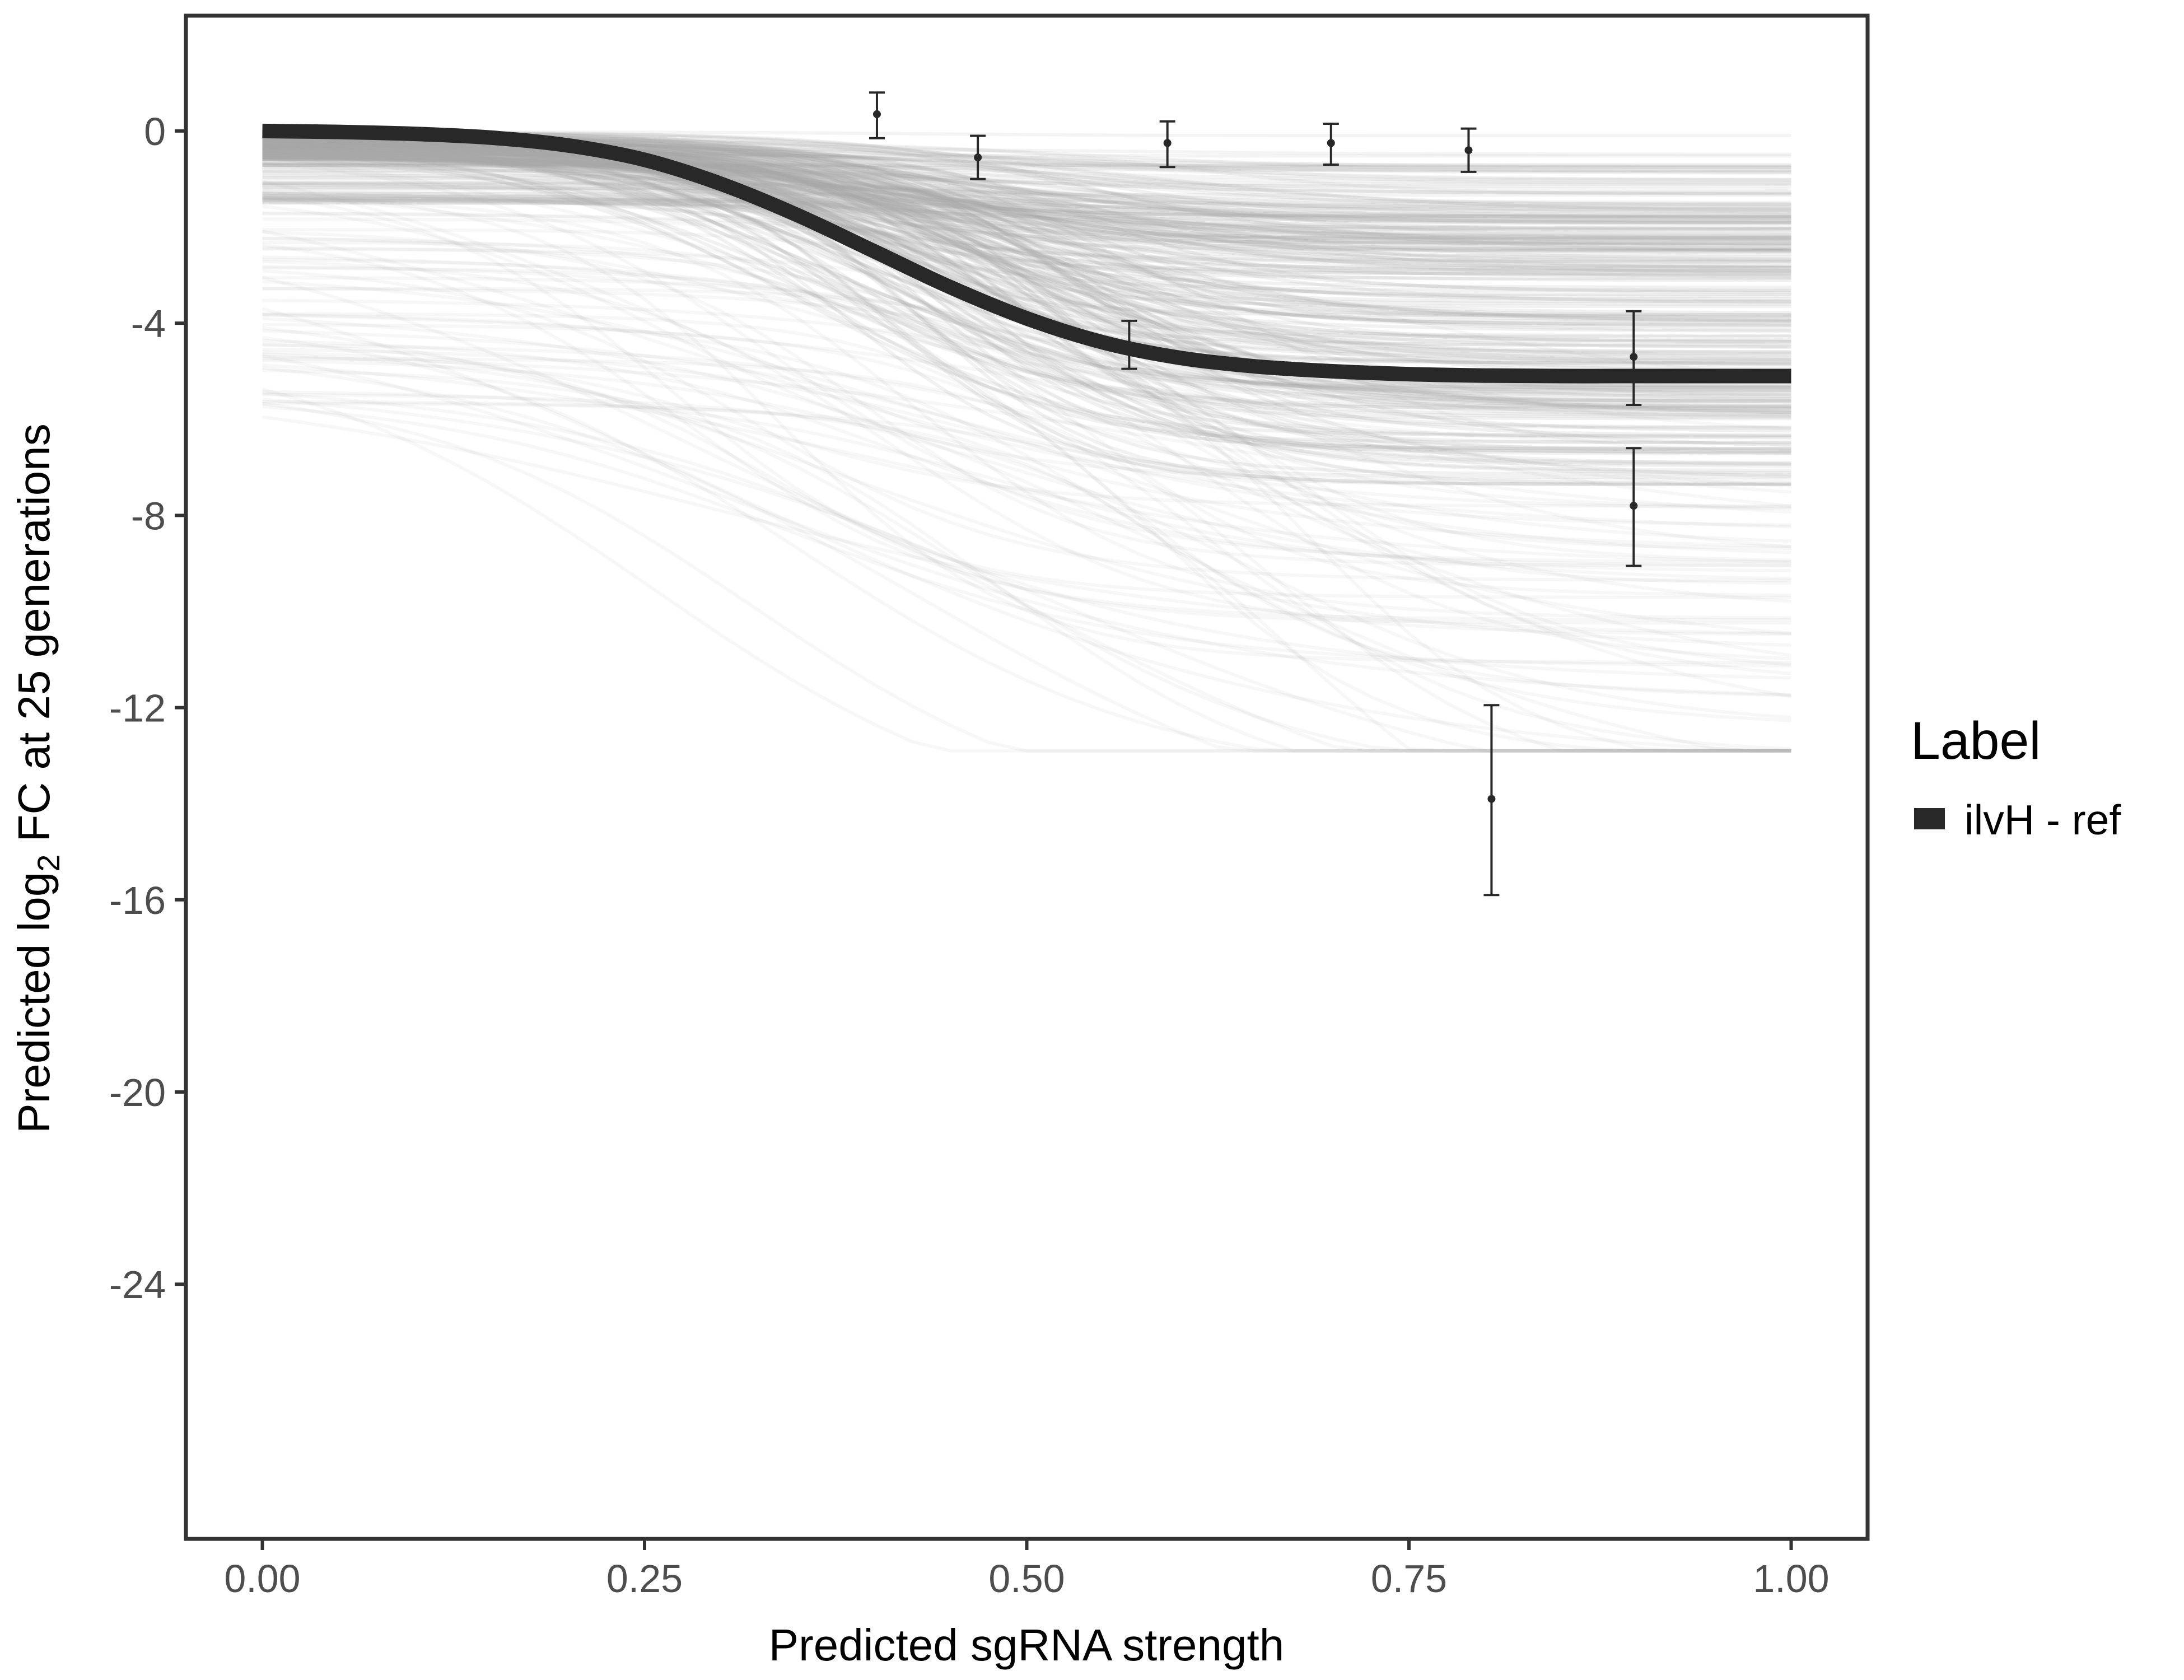 This screenshot has width=2184, height=1680. Describe the element at coordinates (49, 864) in the screenshot. I see `y-axis-title-subscript: 2` at that location.